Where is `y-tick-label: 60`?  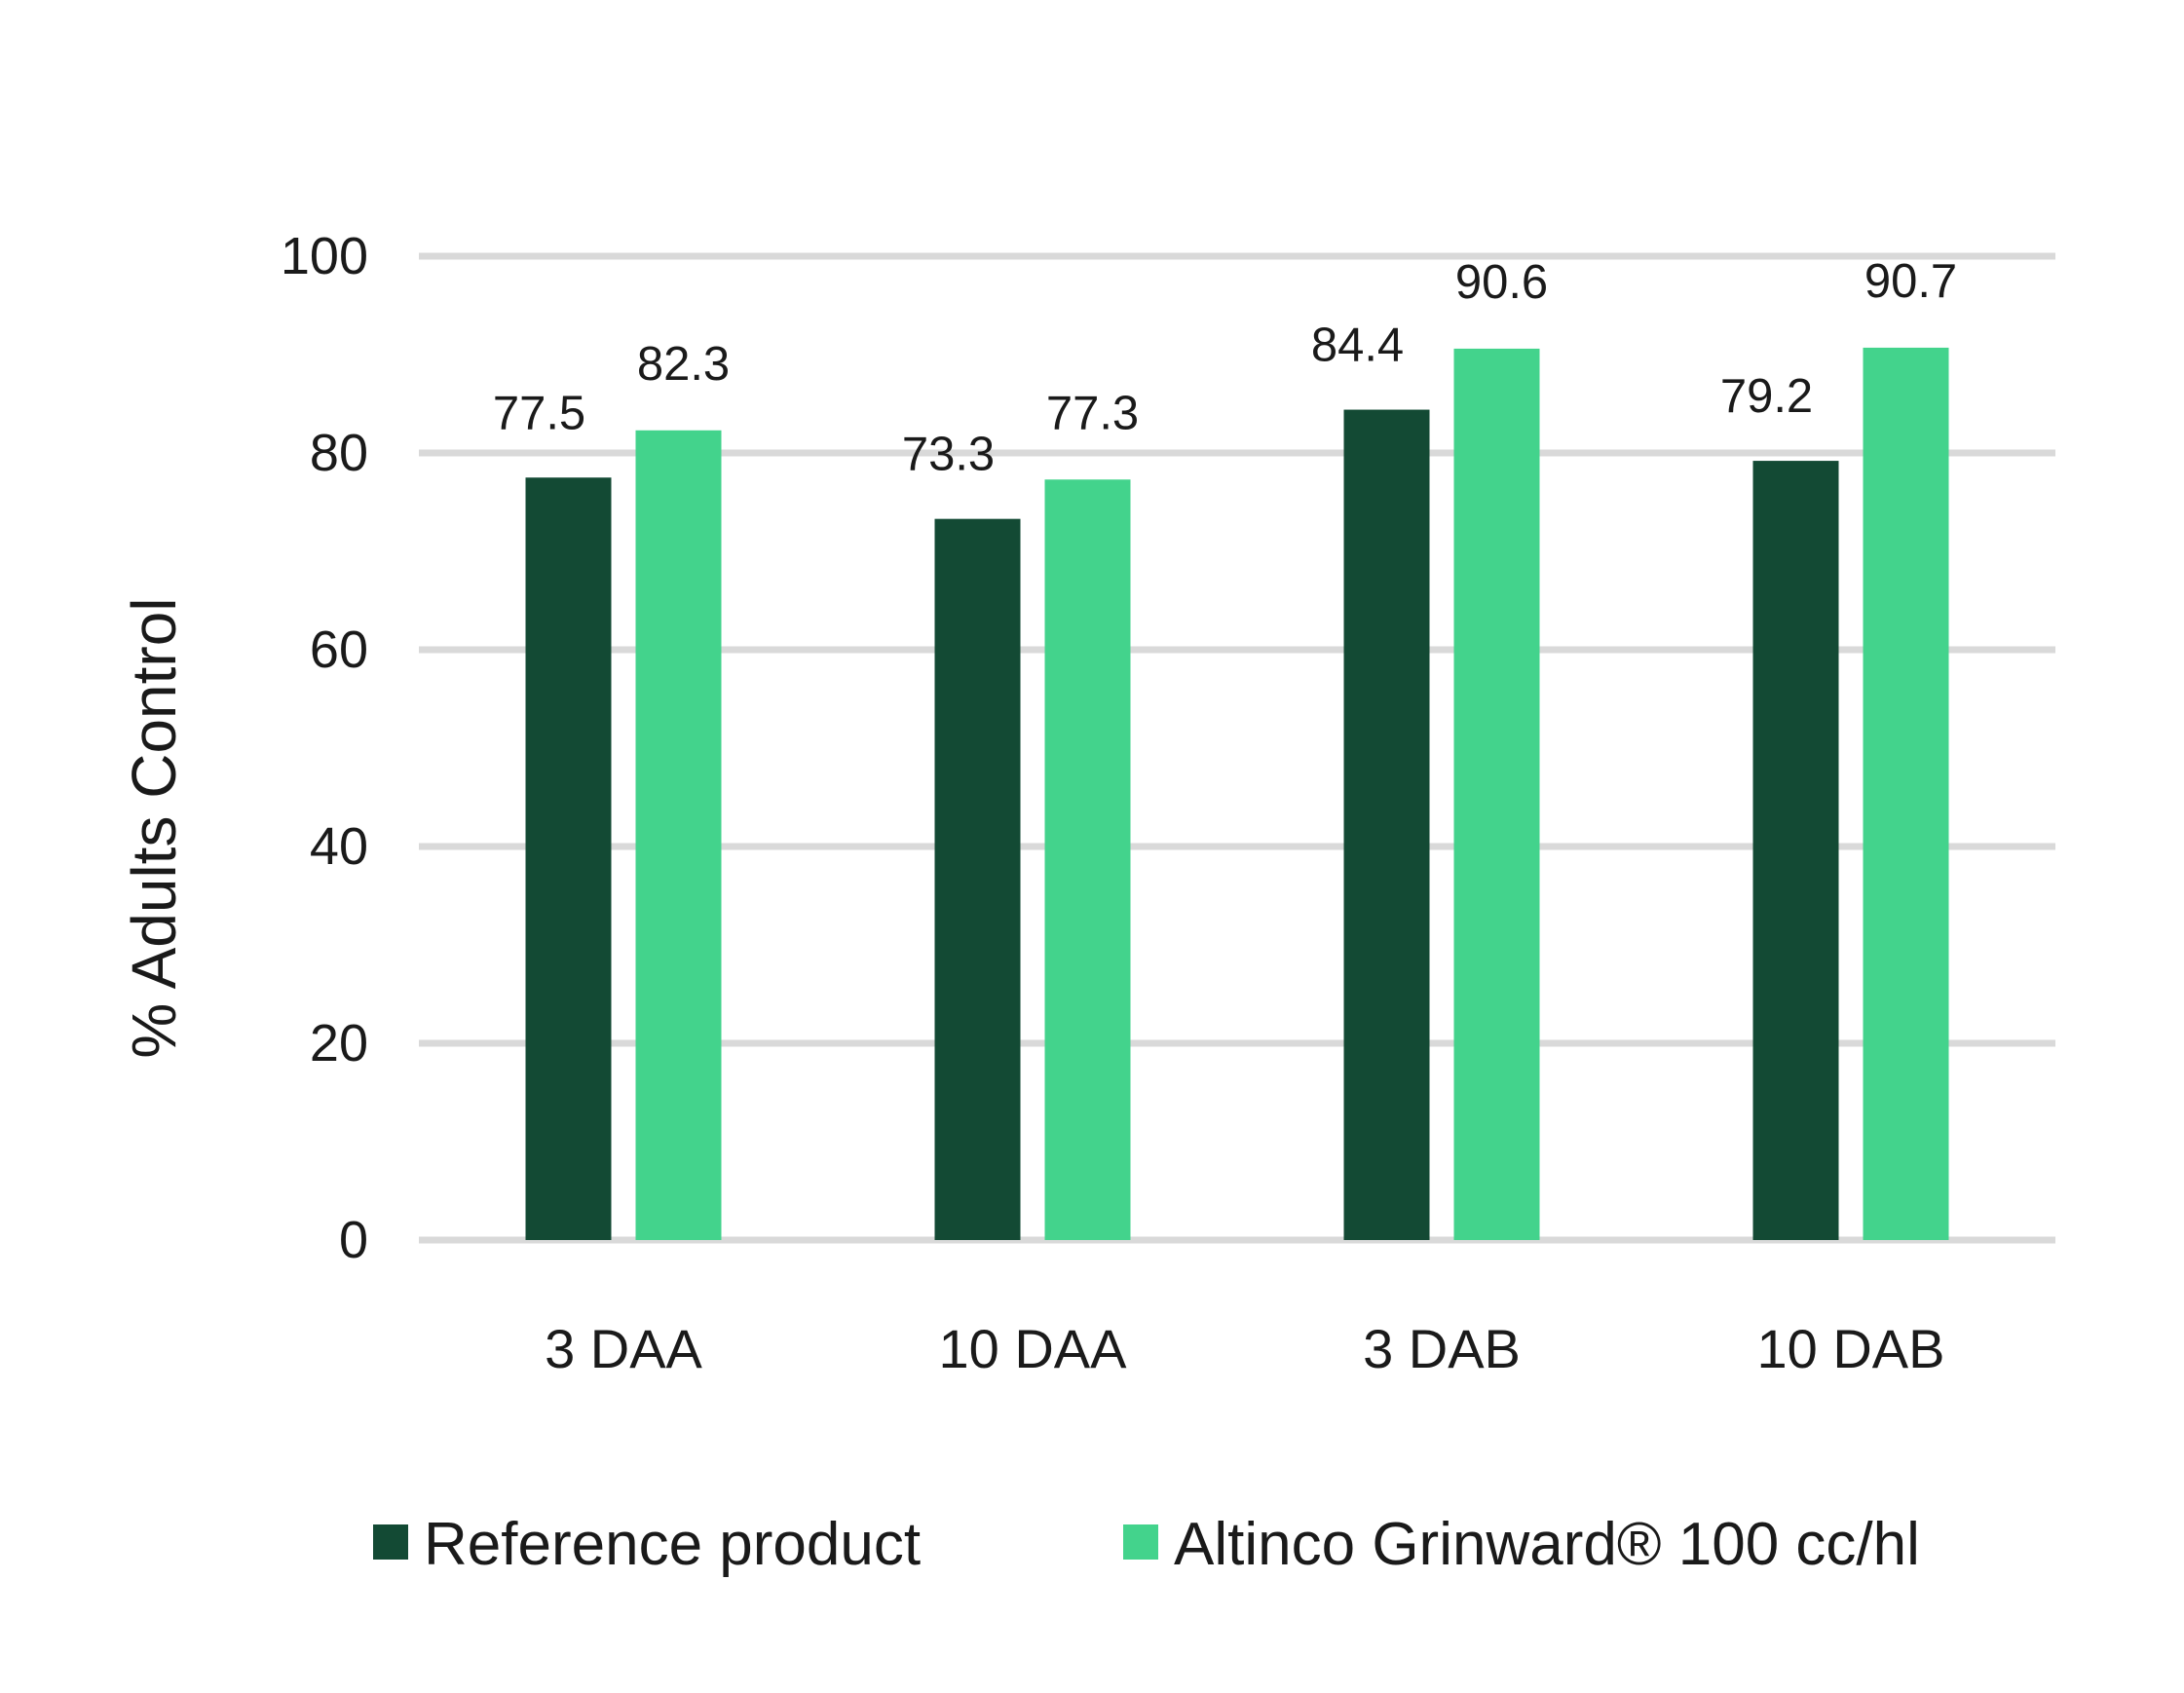
y-tick-label: 60 is located at coordinates (339, 650).